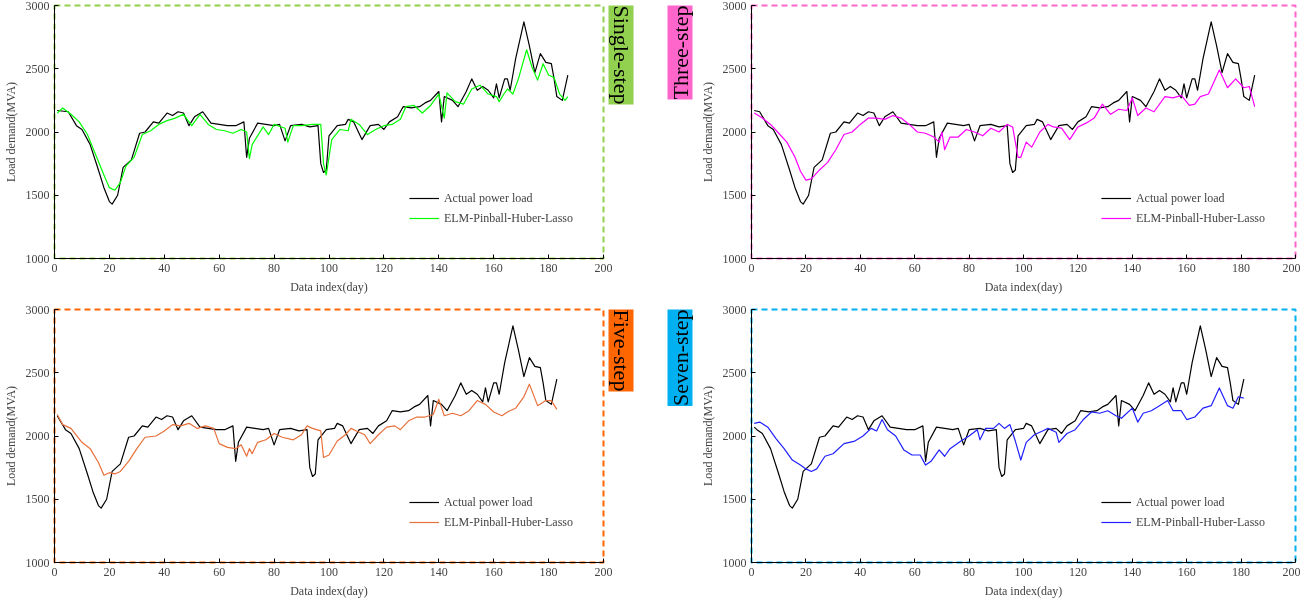 Image resolution: width=1312 pixels, height=608 pixels. Describe the element at coordinates (680, 52) in the screenshot. I see `text: Three-step` at that location.